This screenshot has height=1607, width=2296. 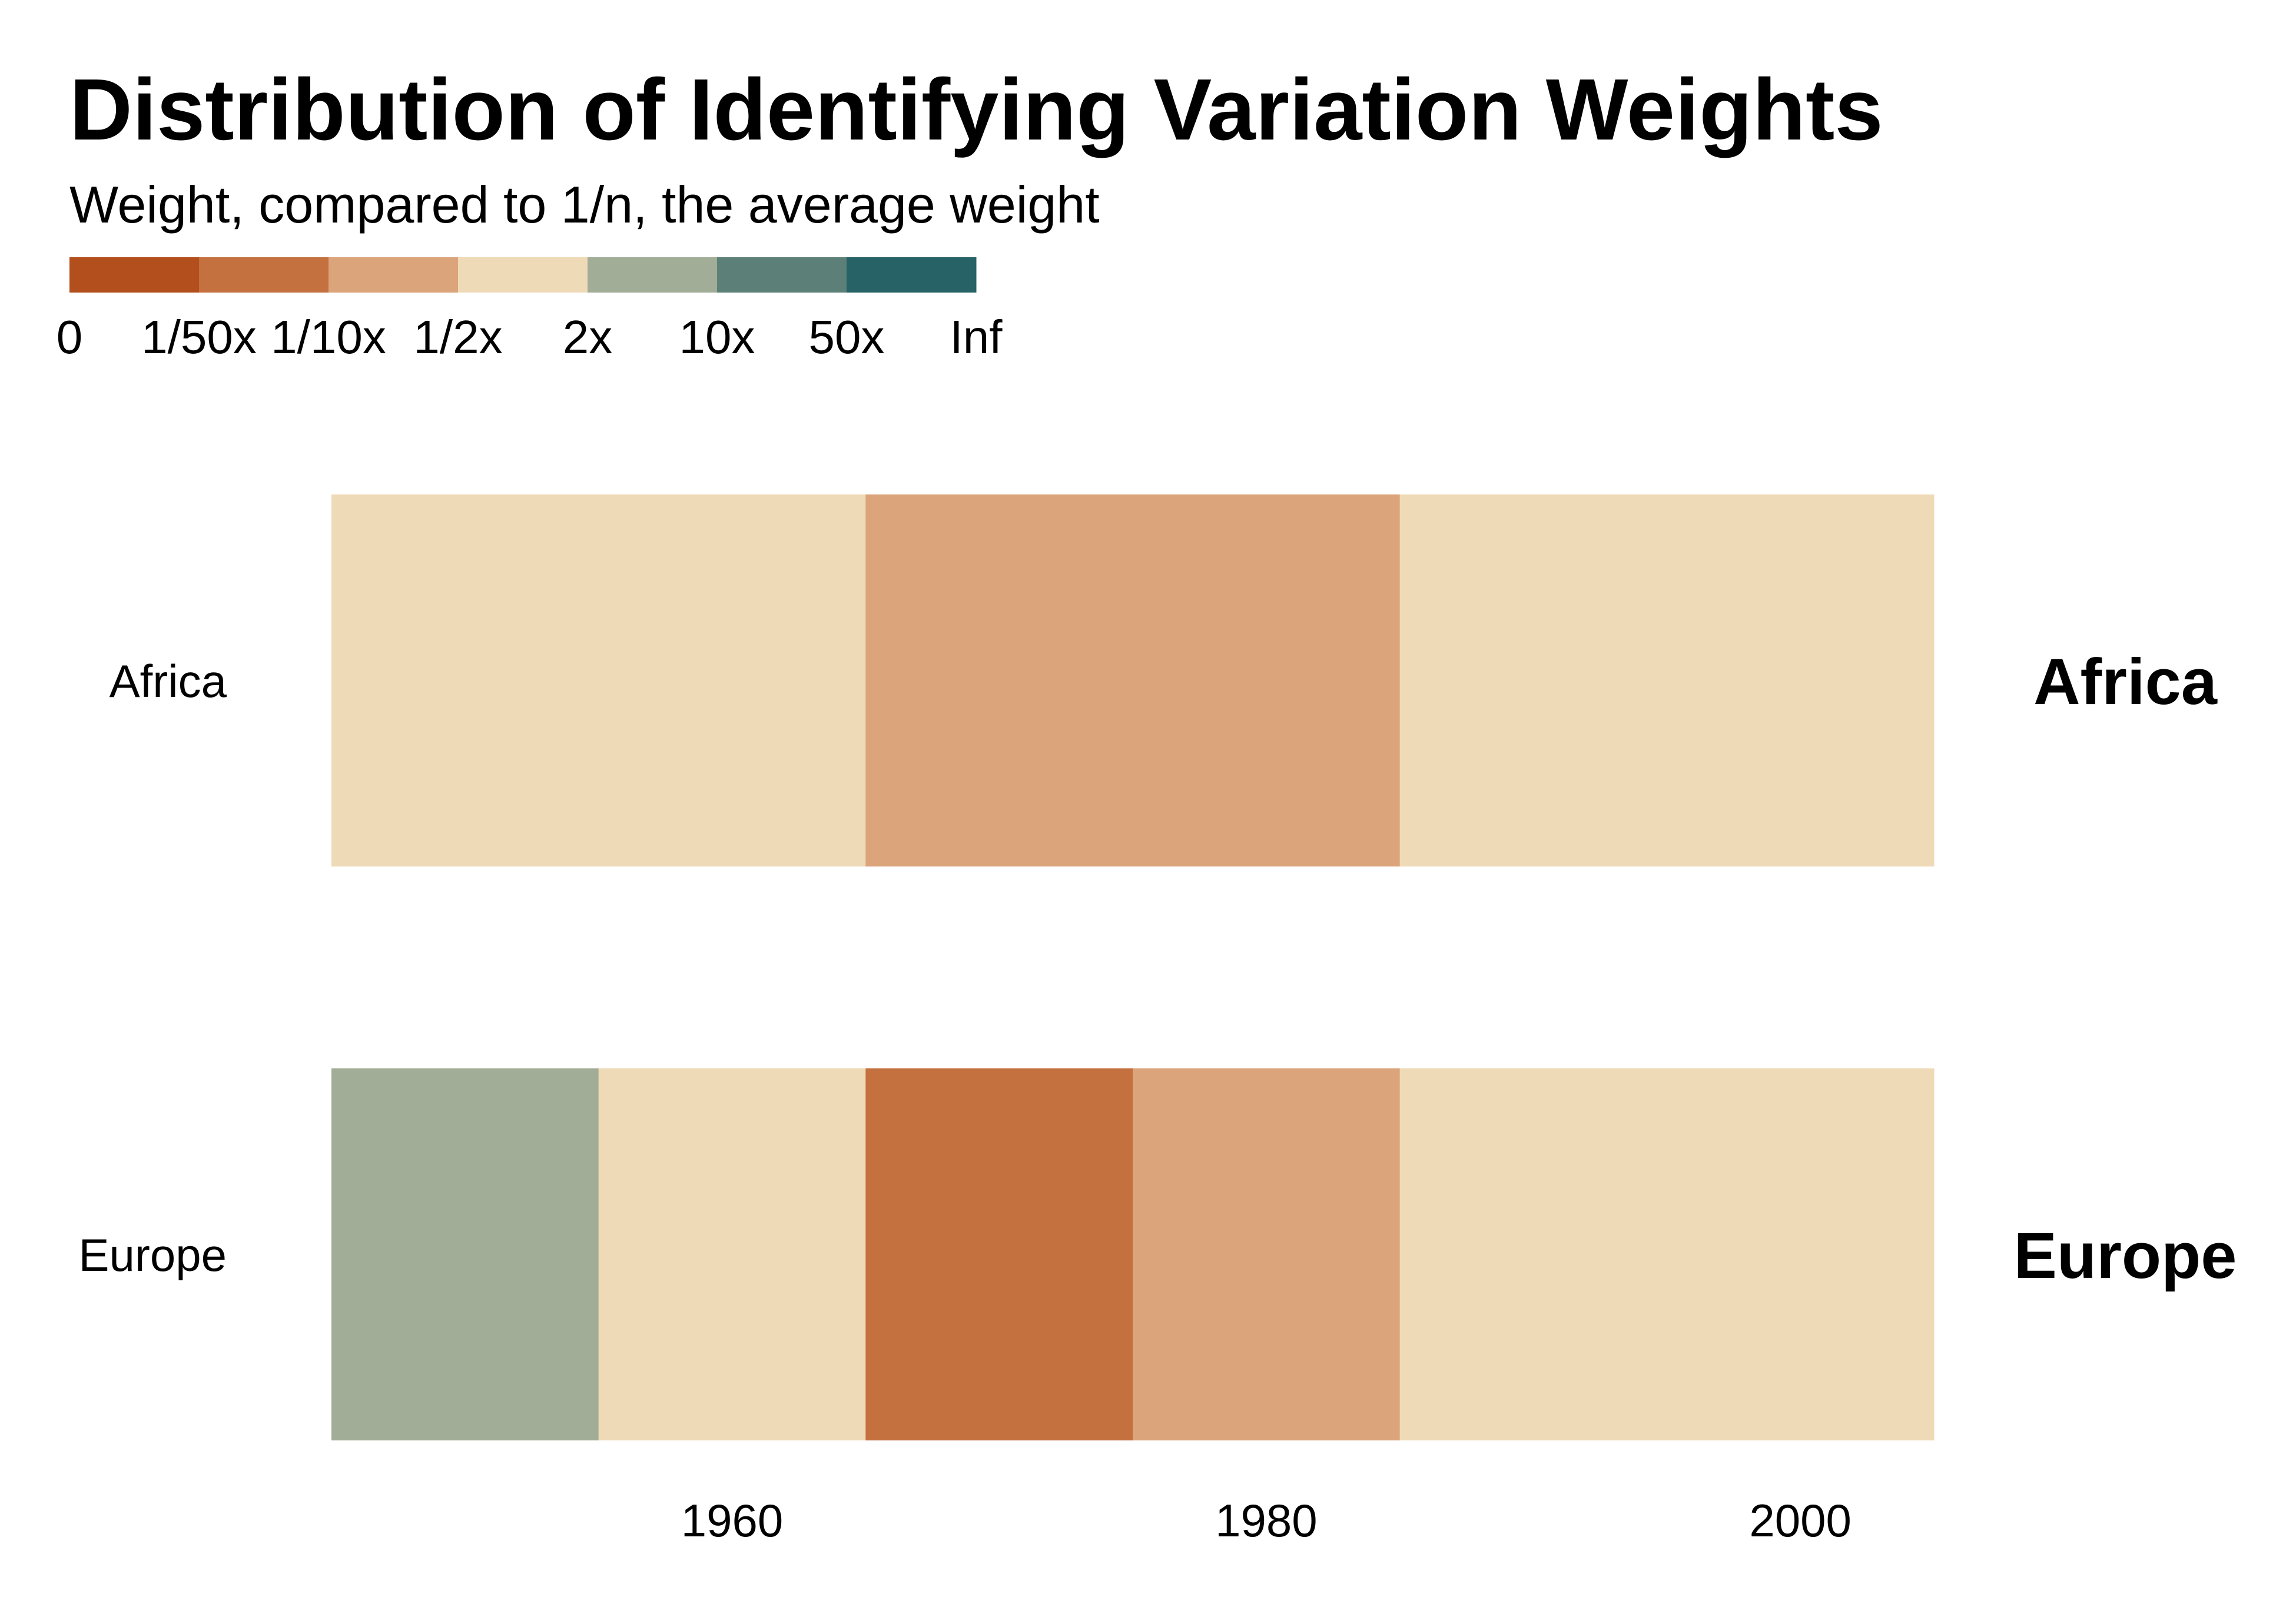 What do you see at coordinates (2125, 1256) in the screenshot?
I see `facet-label: Europe` at bounding box center [2125, 1256].